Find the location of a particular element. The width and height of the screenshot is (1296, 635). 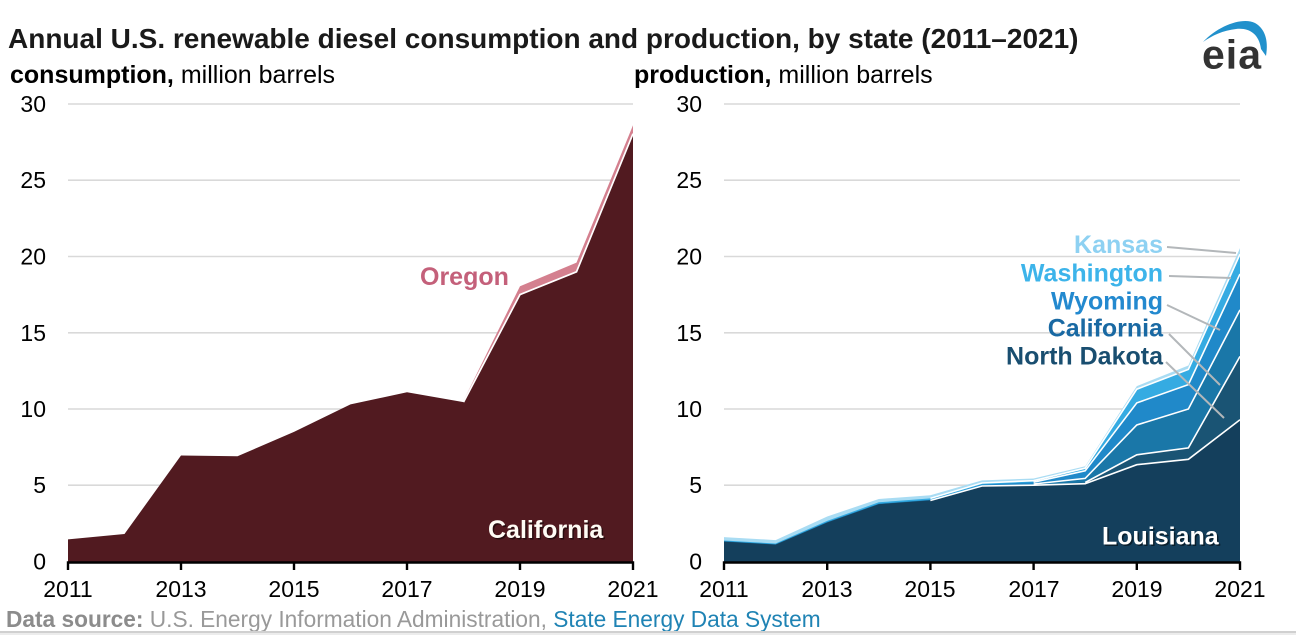

svg-text: eia is located at coordinates (1232, 55).